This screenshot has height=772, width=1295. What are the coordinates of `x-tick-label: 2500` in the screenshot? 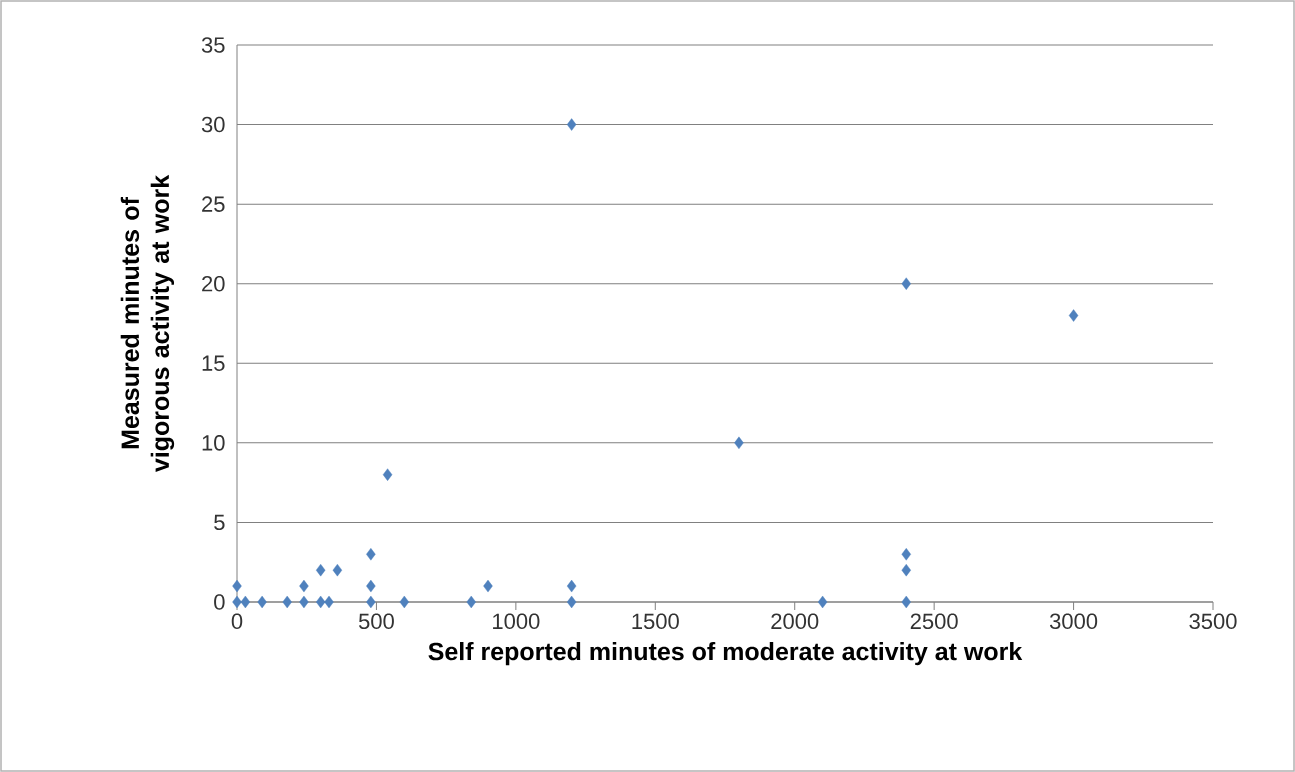 It's located at (934, 621).